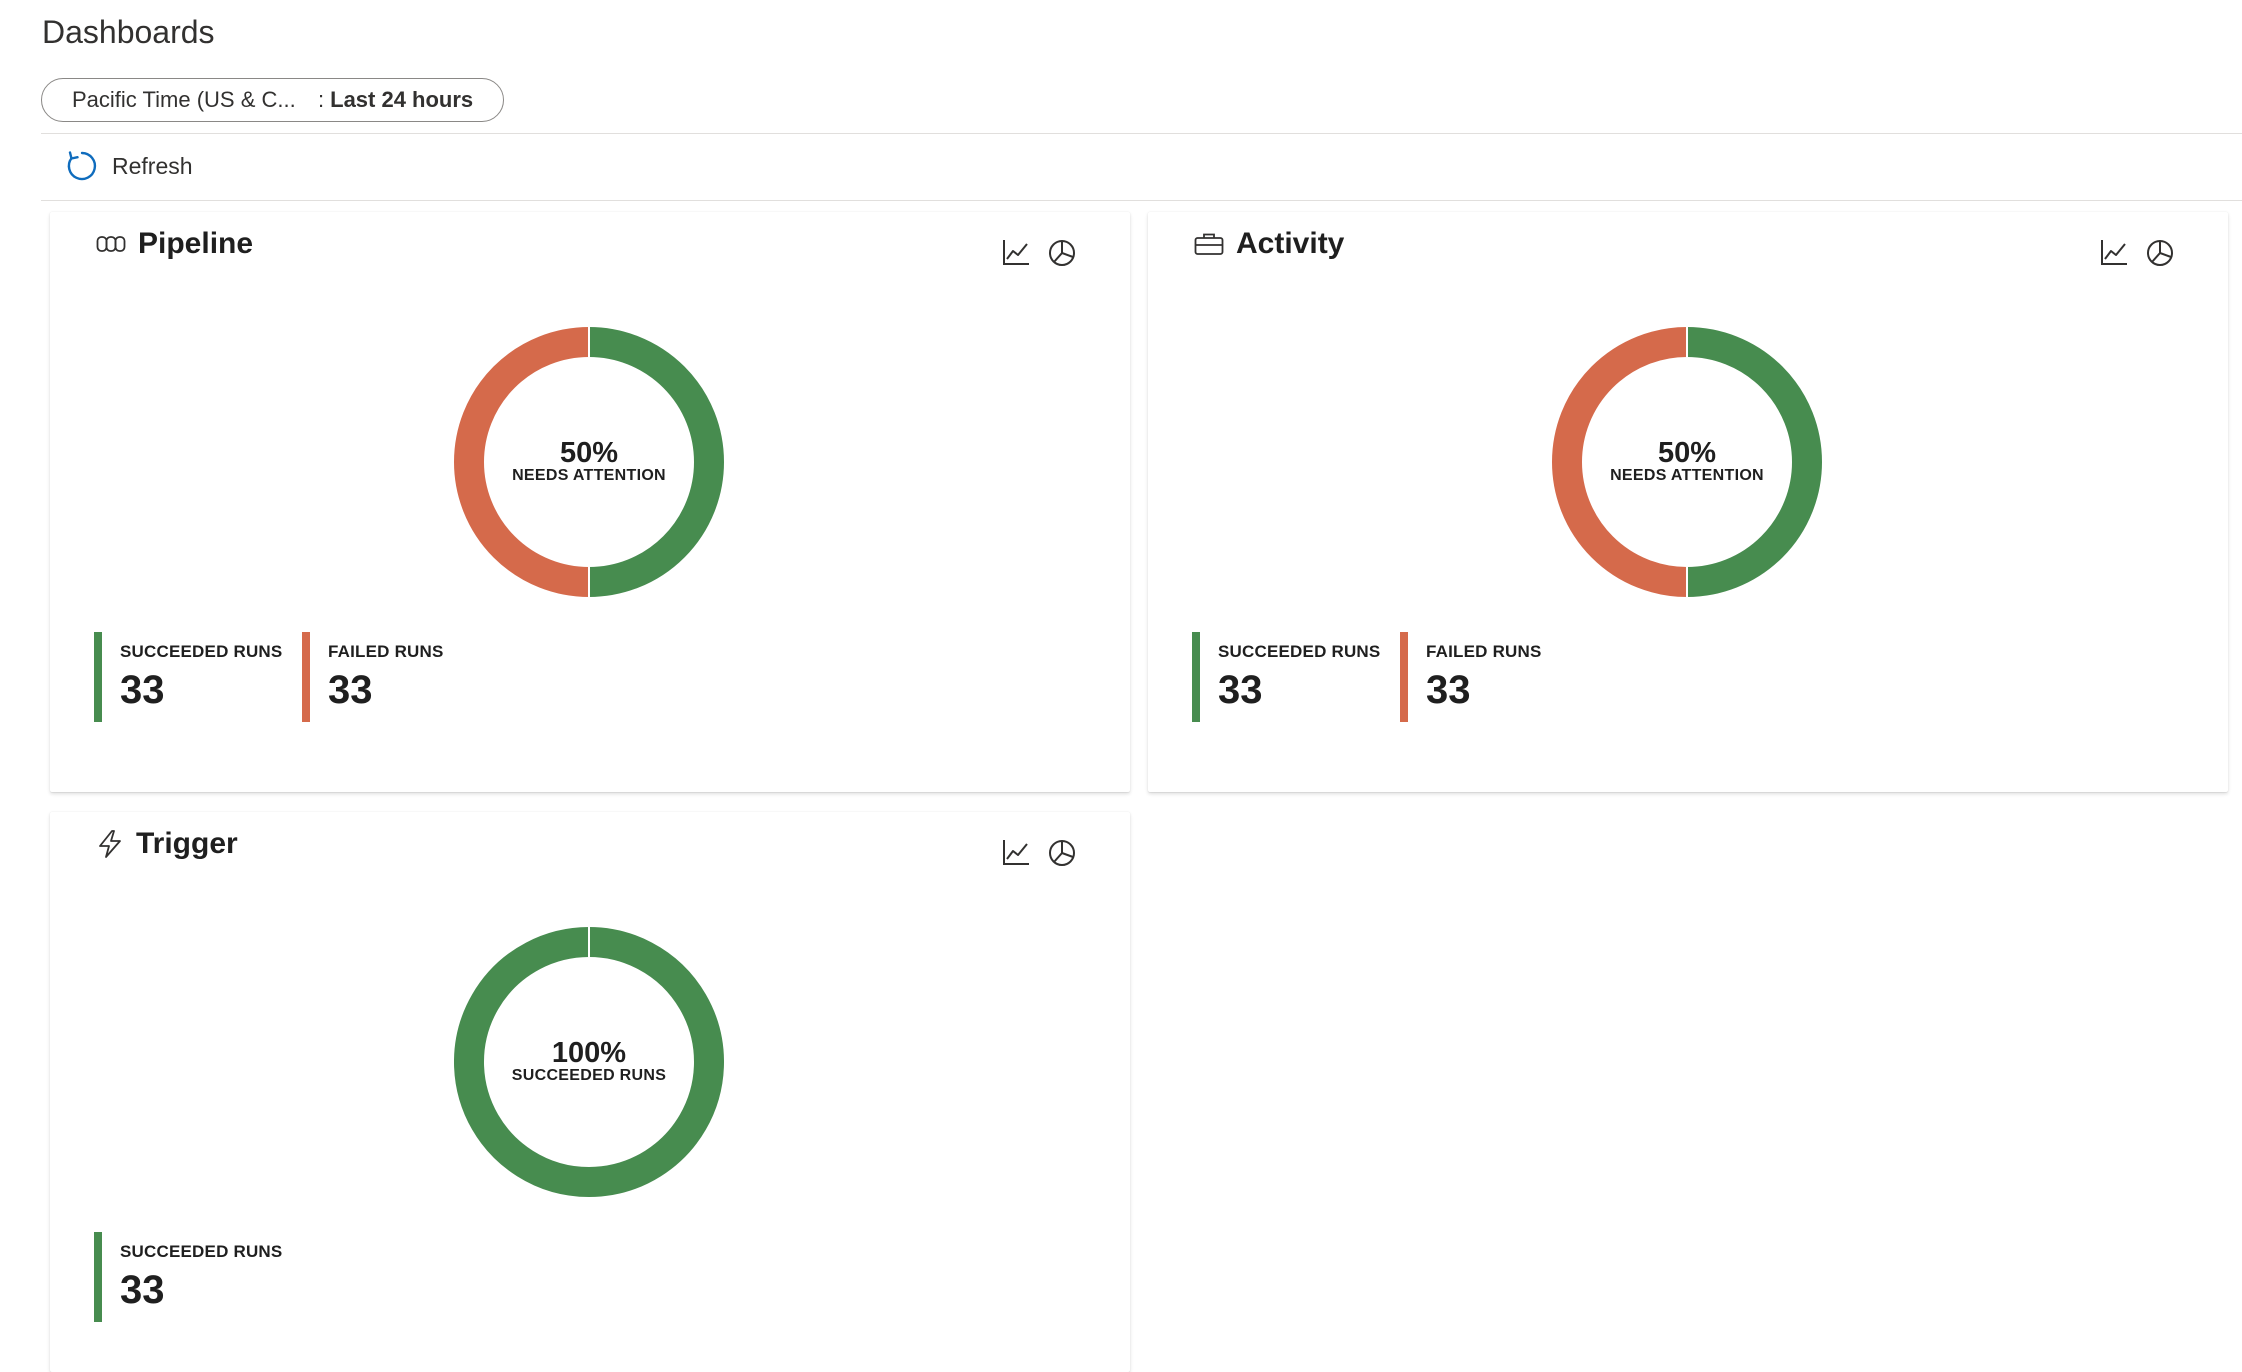 The image size is (2242, 1372). What do you see at coordinates (402, 99) in the screenshot?
I see `time-range-value: Last 24 hours` at bounding box center [402, 99].